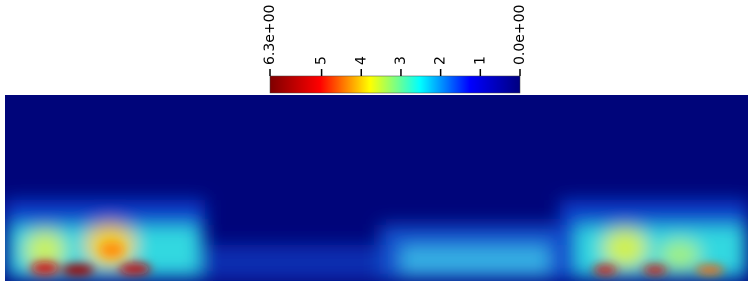 Image resolution: width=748 pixels, height=284 pixels. What do you see at coordinates (395, 84) in the screenshot?
I see `colorbar` at bounding box center [395, 84].